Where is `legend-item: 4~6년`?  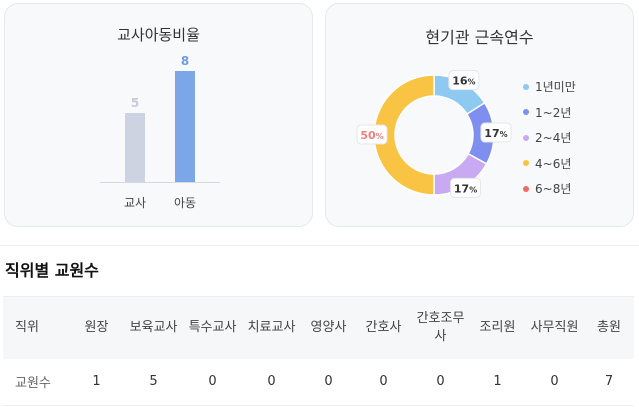
legend-item: 4~6년 is located at coordinates (549, 164).